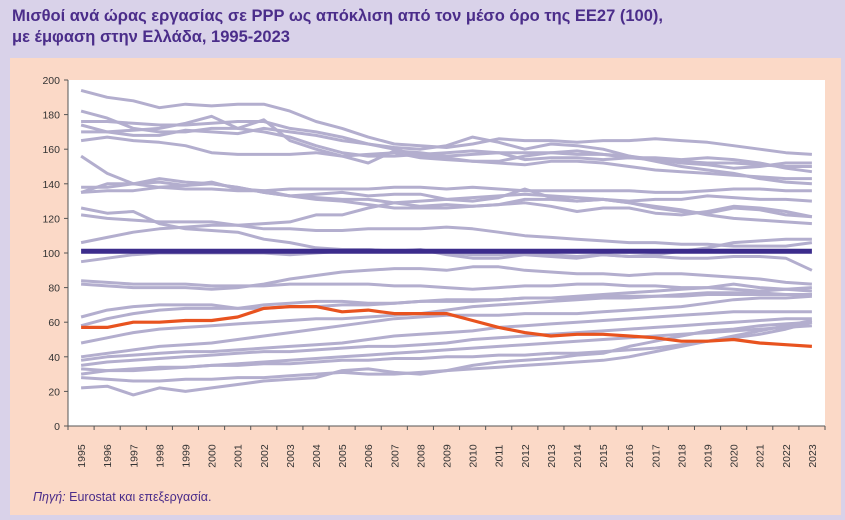 This screenshot has height=520, width=845. What do you see at coordinates (709, 456) in the screenshot?
I see `x-tick-label: 2019` at bounding box center [709, 456].